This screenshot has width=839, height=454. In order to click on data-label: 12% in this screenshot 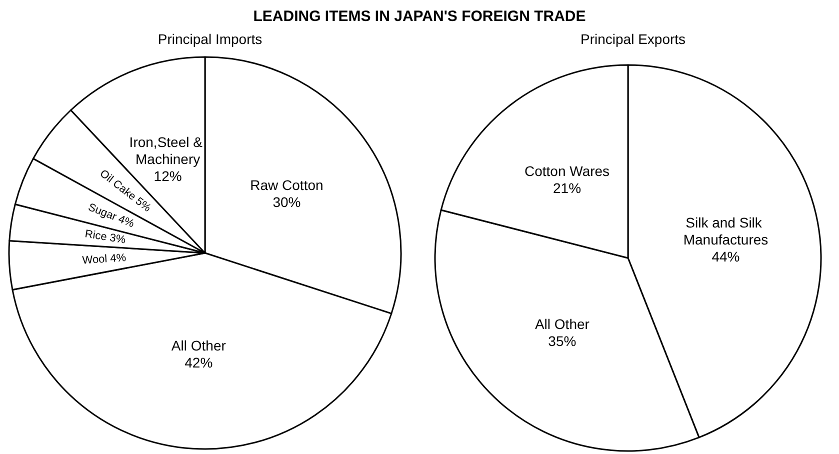, I will do `click(168, 176)`.